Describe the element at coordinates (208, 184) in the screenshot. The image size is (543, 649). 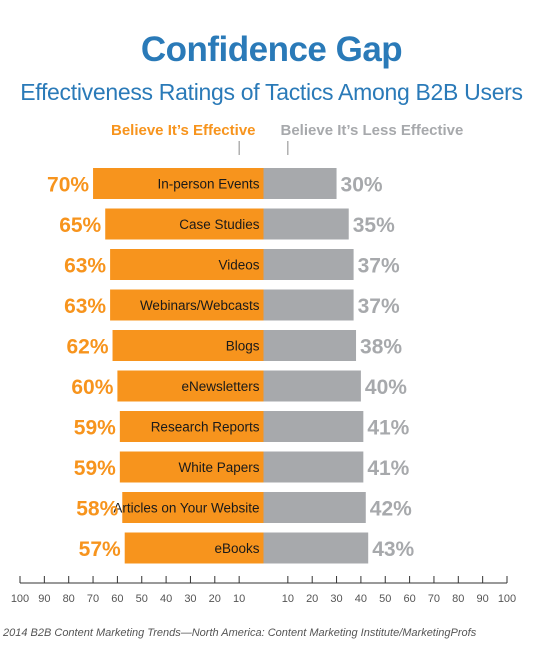
I see `category-label: In-person Events` at that location.